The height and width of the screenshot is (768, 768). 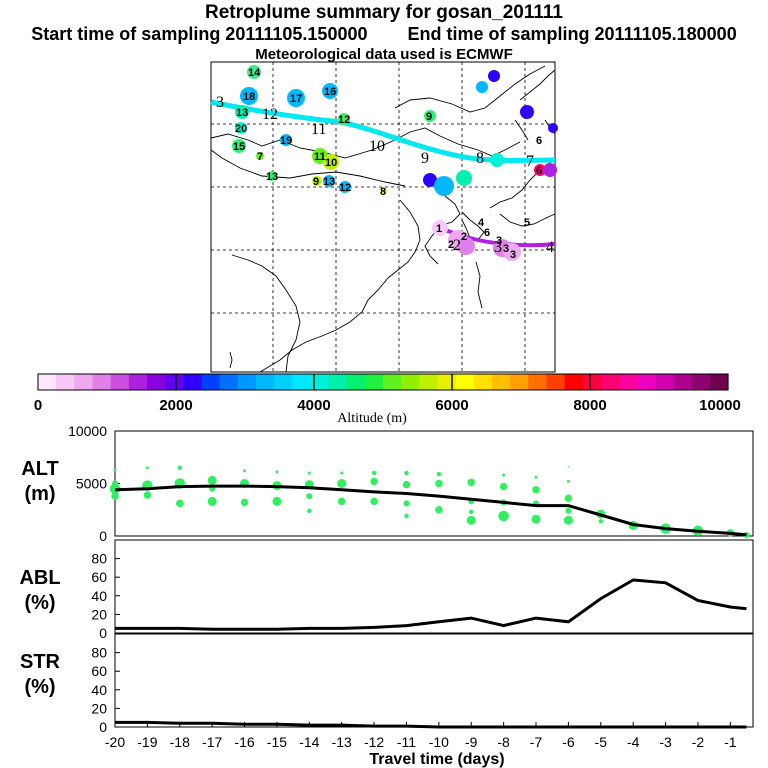 I want to click on y-tick-label: 20, so click(x=99, y=614).